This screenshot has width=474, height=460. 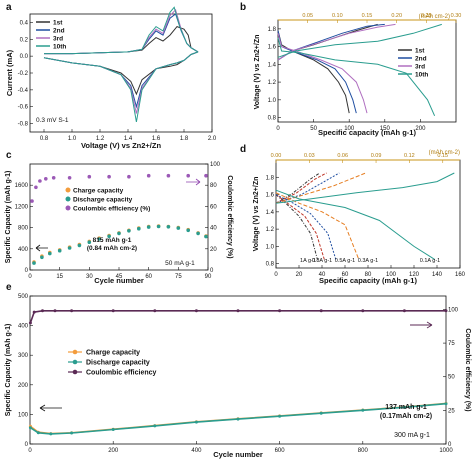 I want to click on x-tick-label: 90, so click(x=208, y=277).